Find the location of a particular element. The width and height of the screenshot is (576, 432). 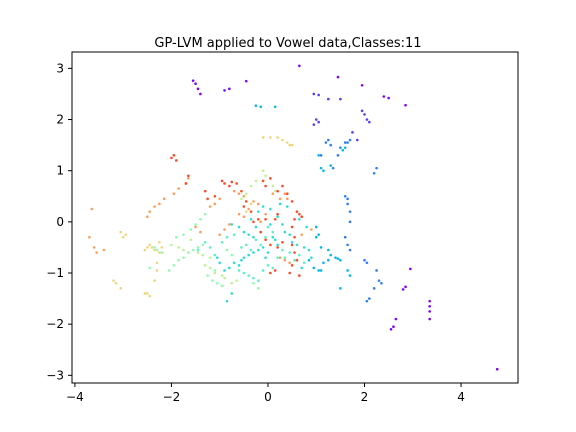

y-tick-label: −2 is located at coordinates (55, 324).